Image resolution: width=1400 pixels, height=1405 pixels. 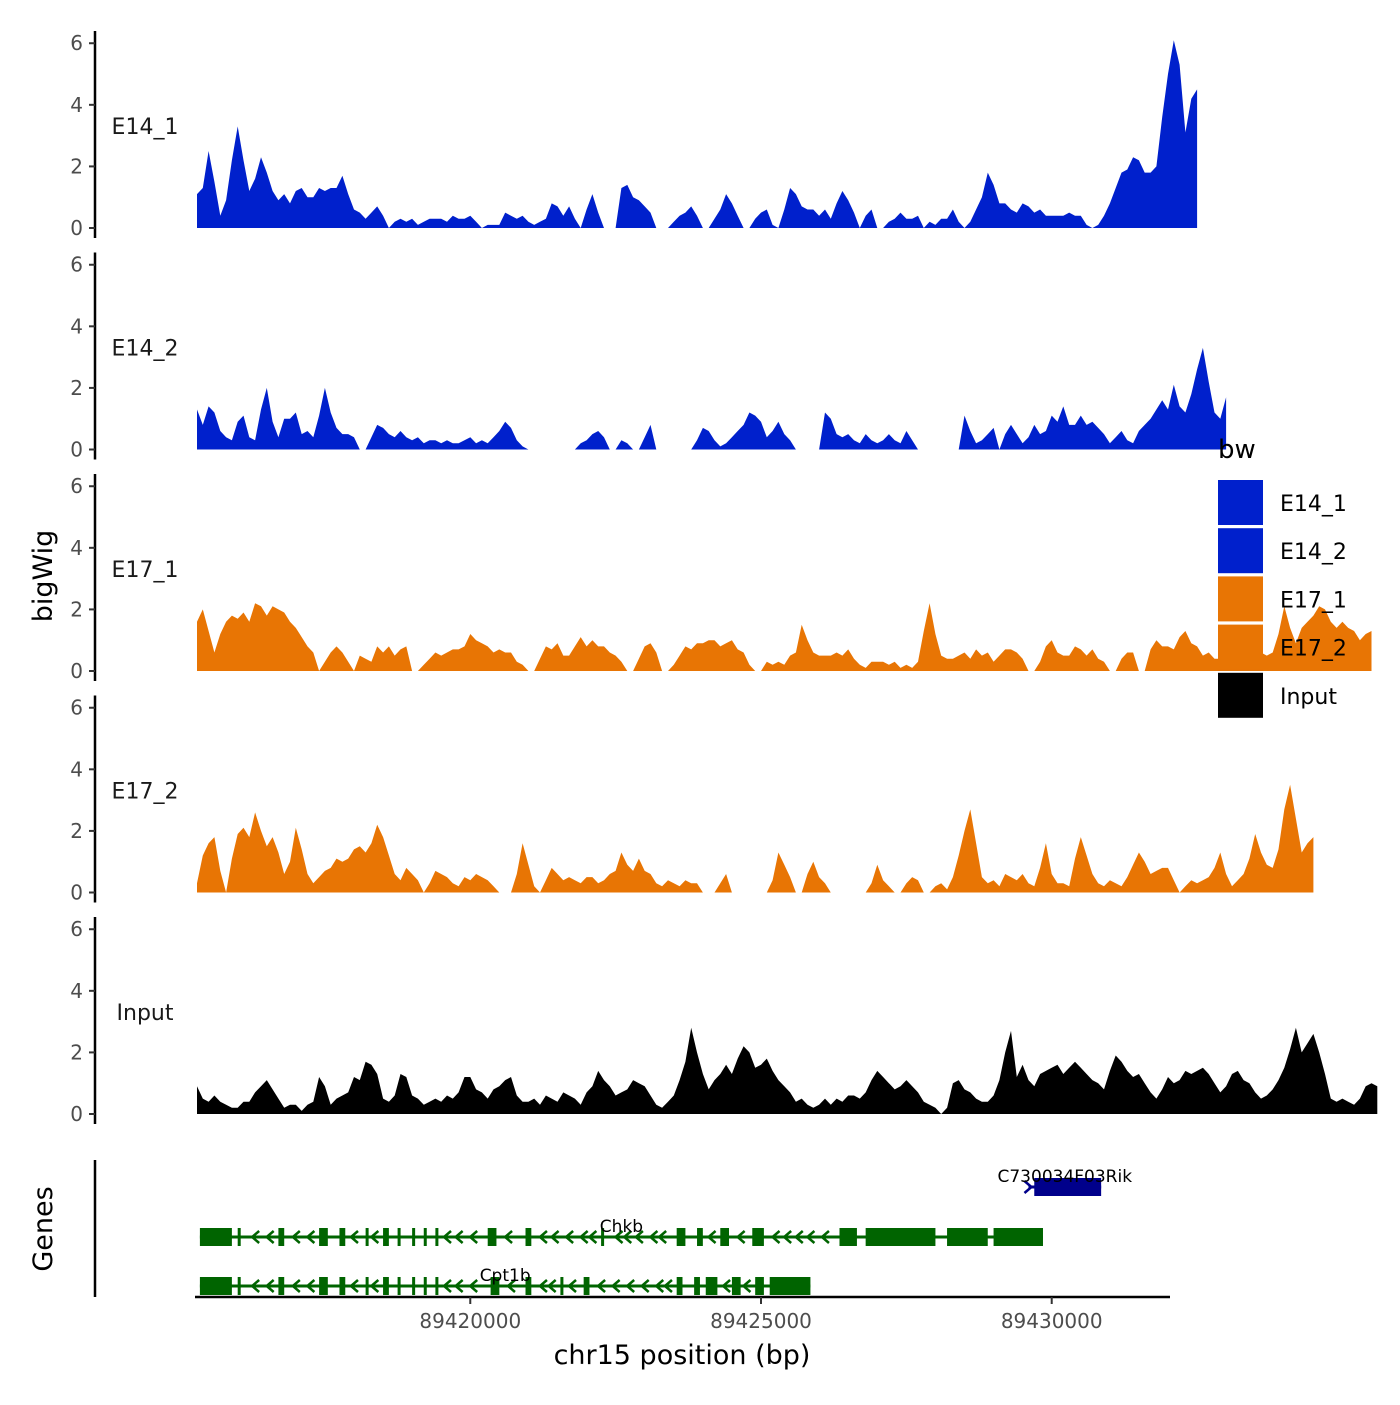 I want to click on legend-swatch-input, so click(x=1240, y=695).